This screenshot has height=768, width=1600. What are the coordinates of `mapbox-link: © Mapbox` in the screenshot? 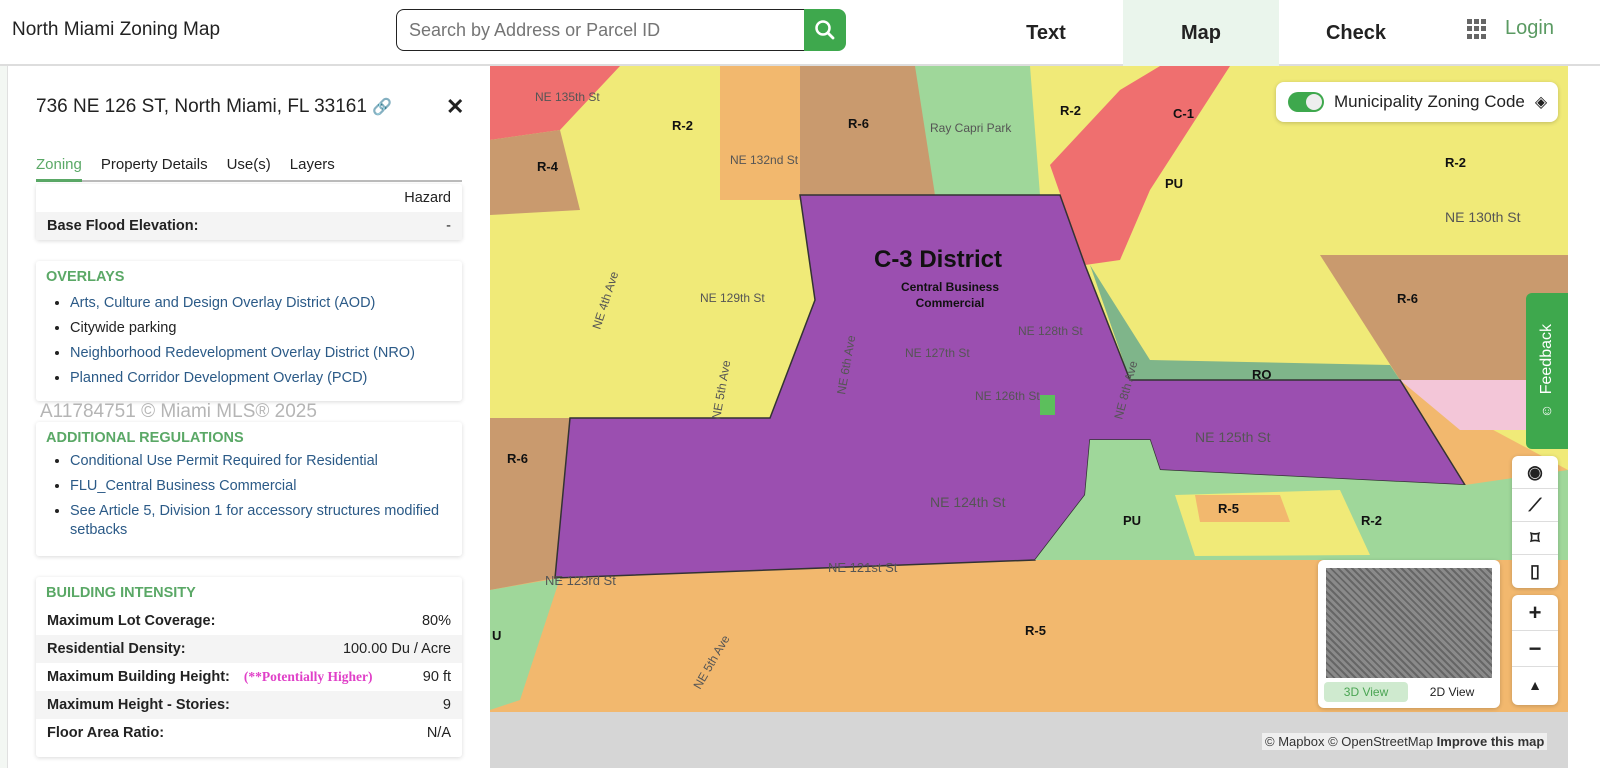 It's located at (1295, 741).